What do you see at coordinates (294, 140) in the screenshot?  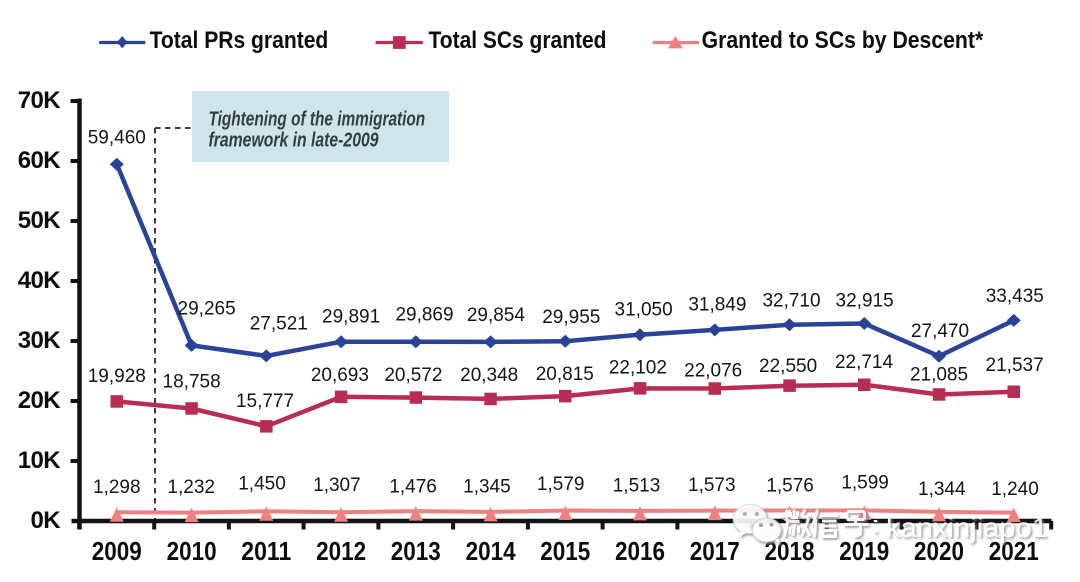 I see `svg-text: framework in late-2009` at bounding box center [294, 140].